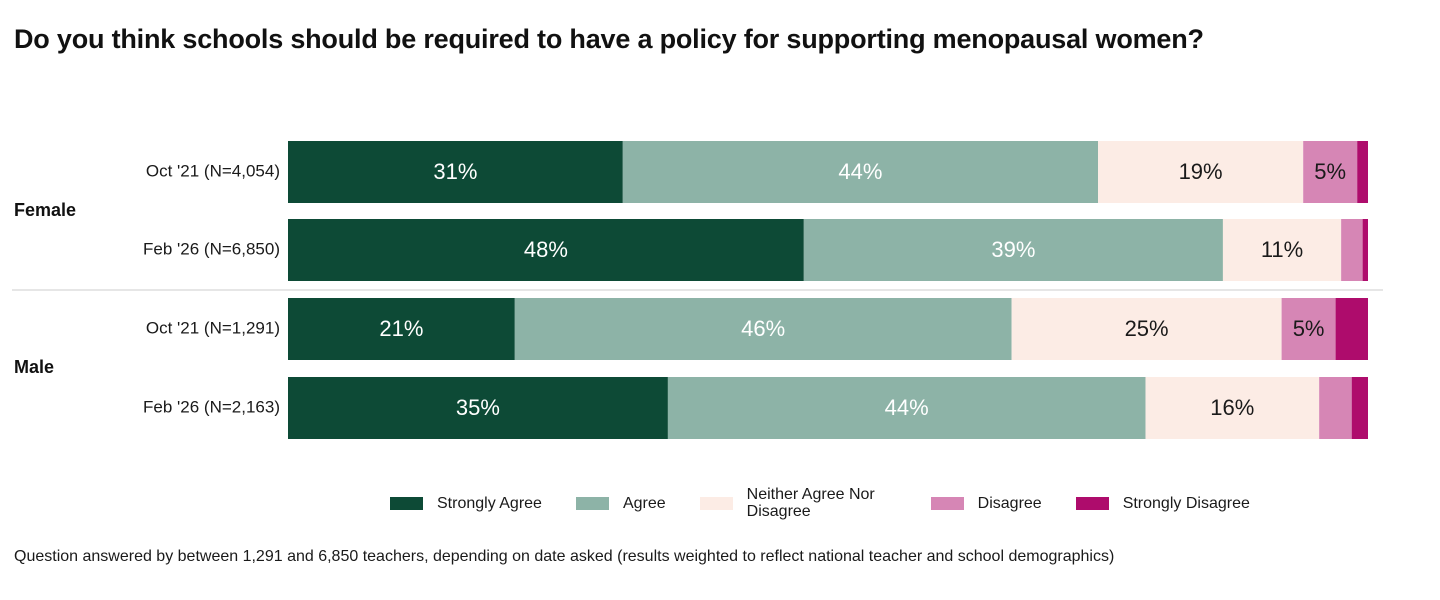 The width and height of the screenshot is (1440, 600). I want to click on data-label: 16%, so click(1232, 407).